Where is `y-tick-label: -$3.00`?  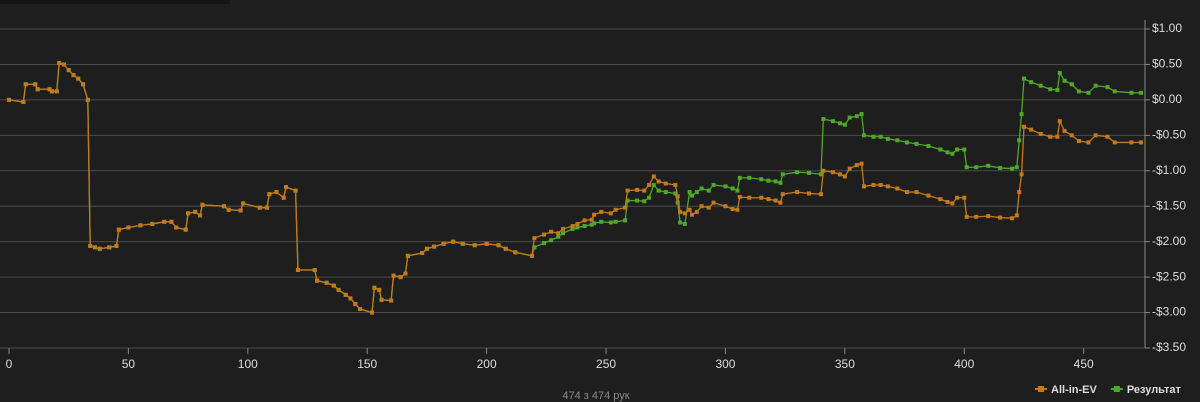
y-tick-label: -$3.00 is located at coordinates (1169, 312).